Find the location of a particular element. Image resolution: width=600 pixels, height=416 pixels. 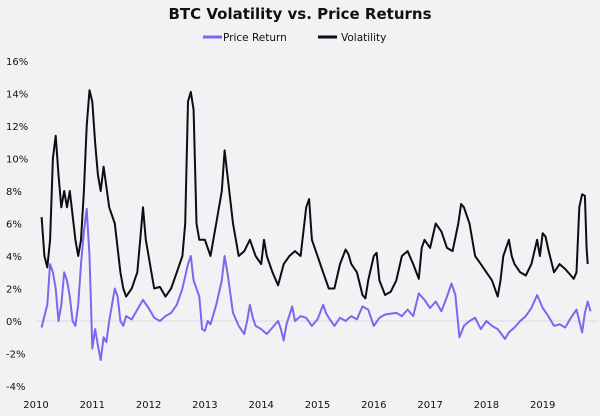

y-tick-label: -2% is located at coordinates (15, 355).